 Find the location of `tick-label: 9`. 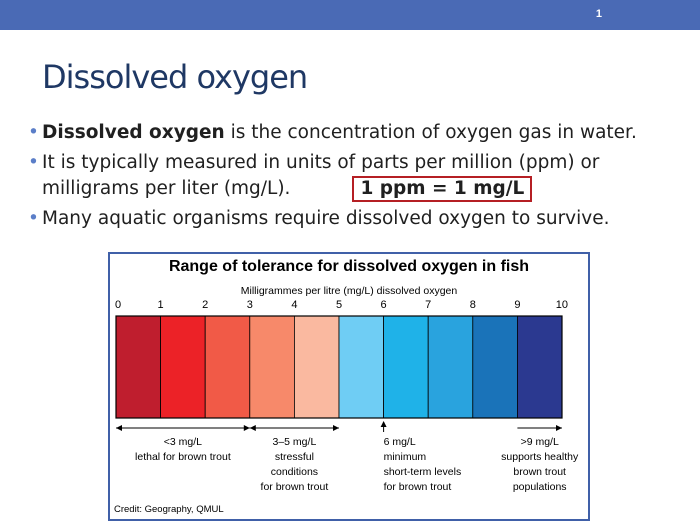

tick-label: 9 is located at coordinates (517, 305).